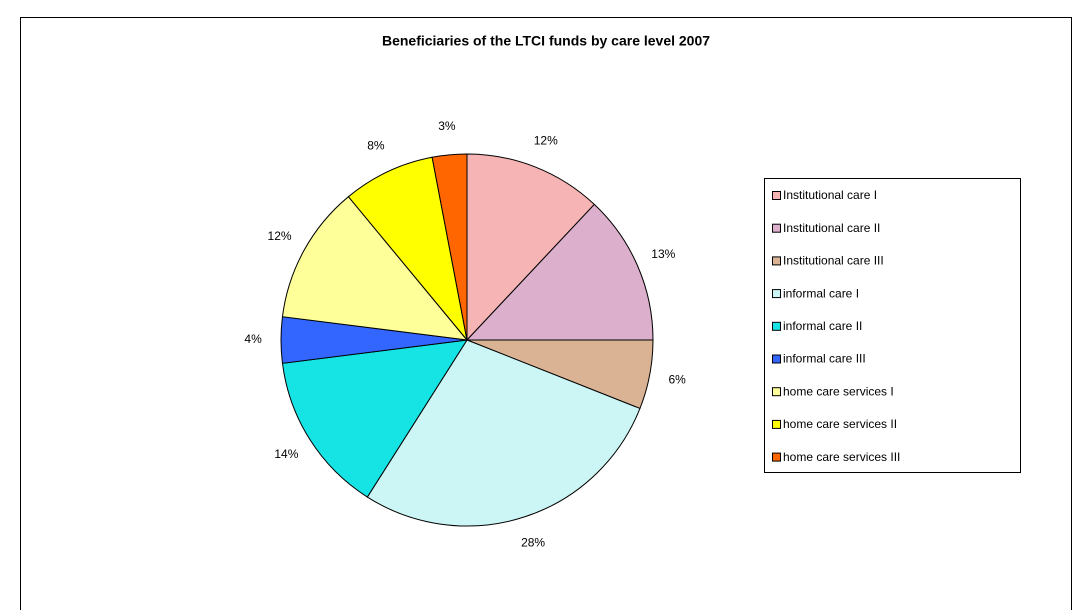  Describe the element at coordinates (376, 146) in the screenshot. I see `data-label: 8%` at that location.